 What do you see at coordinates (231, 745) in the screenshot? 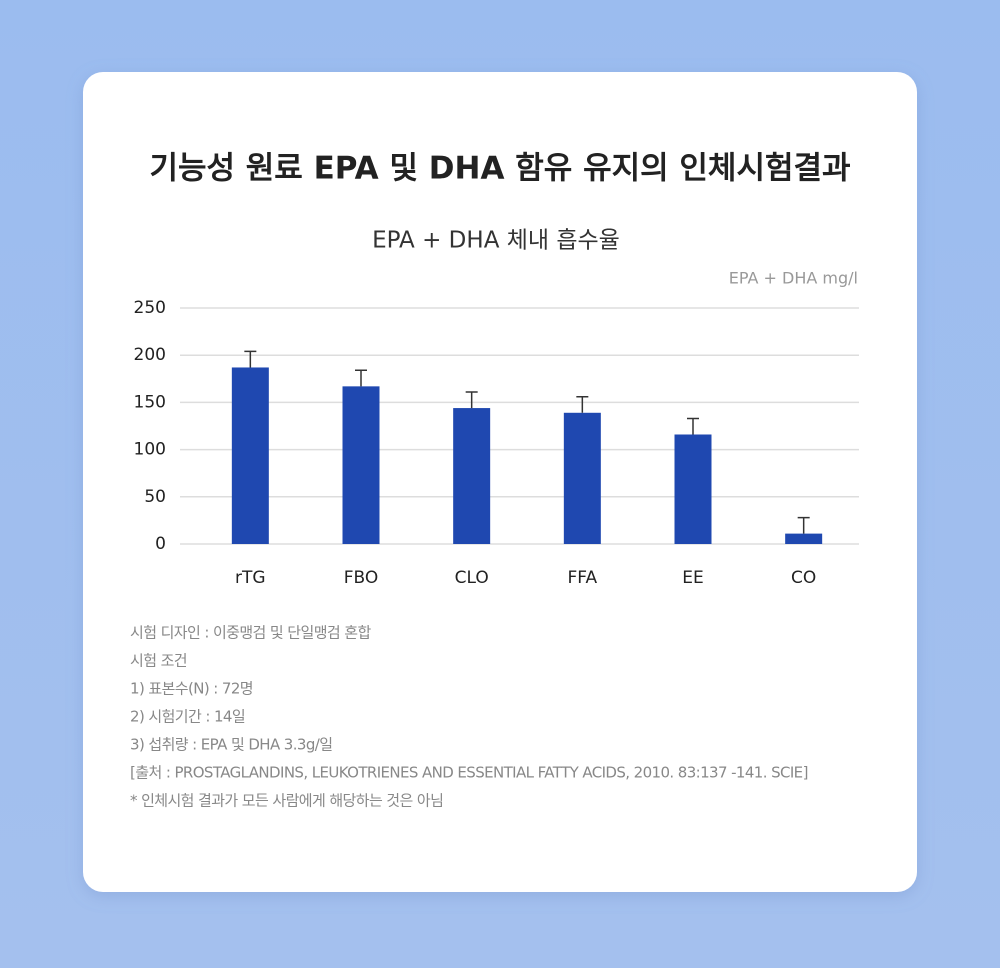
I see `note: 3) 섭취량 : EPA 및 DHA 3.3g/일` at bounding box center [231, 745].